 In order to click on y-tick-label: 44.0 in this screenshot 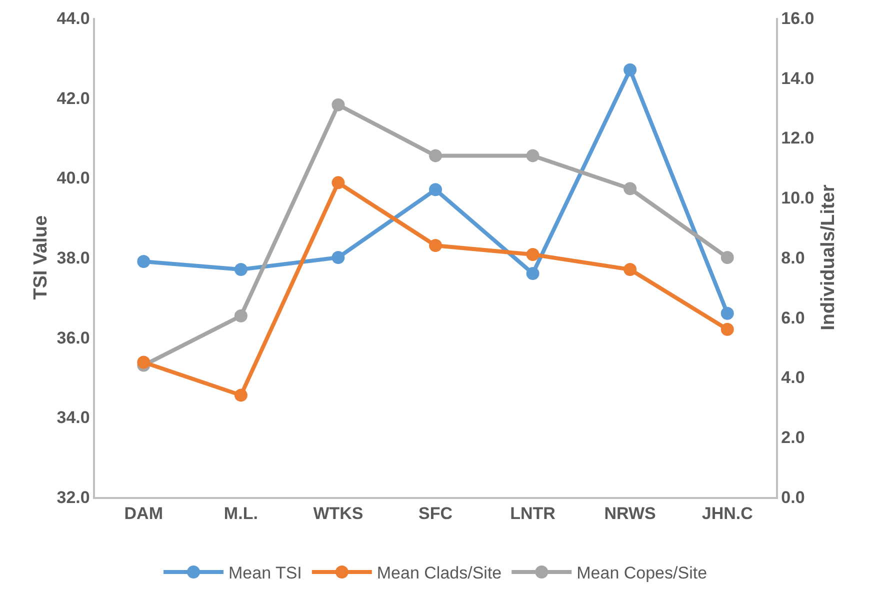, I will do `click(73, 18)`.